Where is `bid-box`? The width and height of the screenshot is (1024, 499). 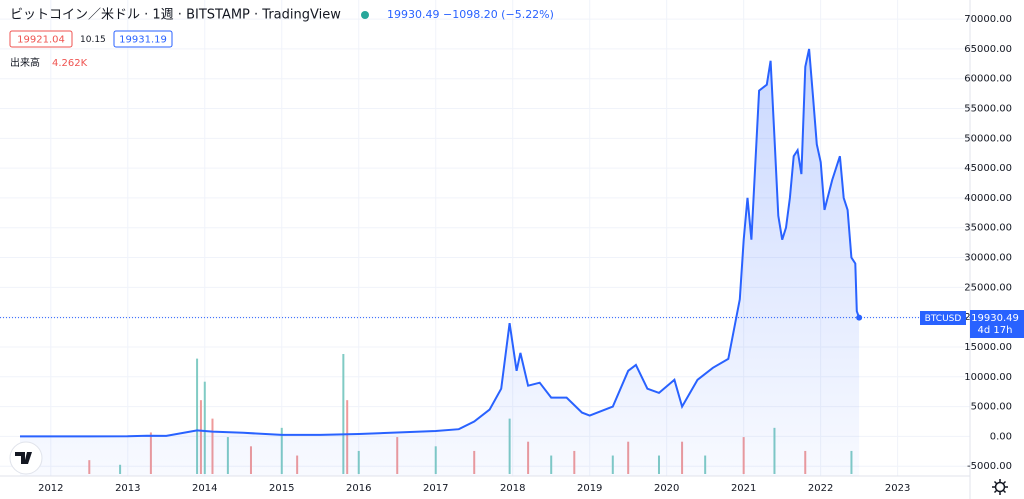 bid-box is located at coordinates (41, 39).